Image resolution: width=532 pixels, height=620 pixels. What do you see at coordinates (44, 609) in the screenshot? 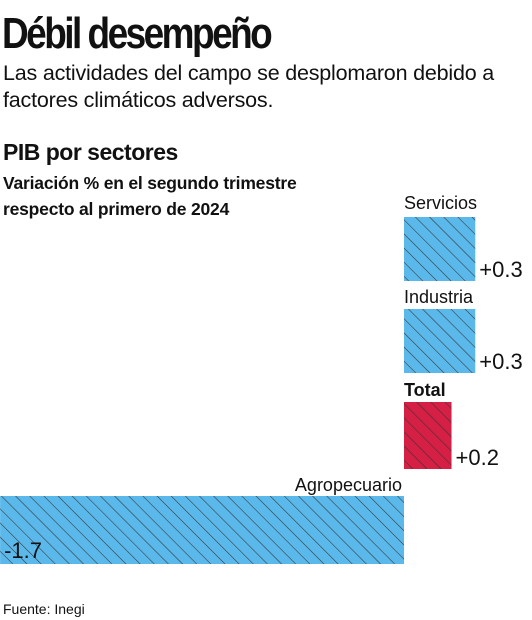
I see `source-note: Fuente: Inegi` at bounding box center [44, 609].